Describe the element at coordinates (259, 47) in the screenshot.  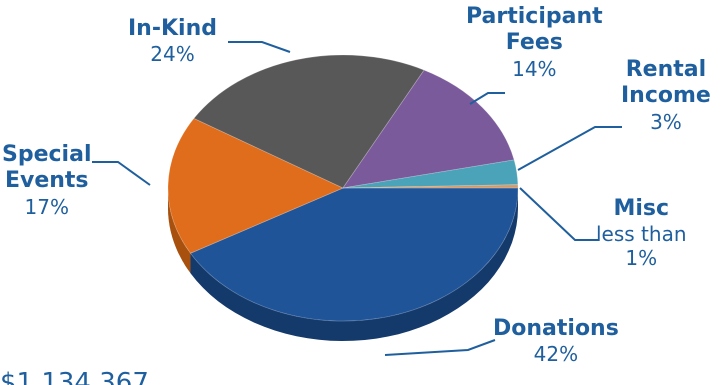
I see `leader-line-in-kind` at that location.